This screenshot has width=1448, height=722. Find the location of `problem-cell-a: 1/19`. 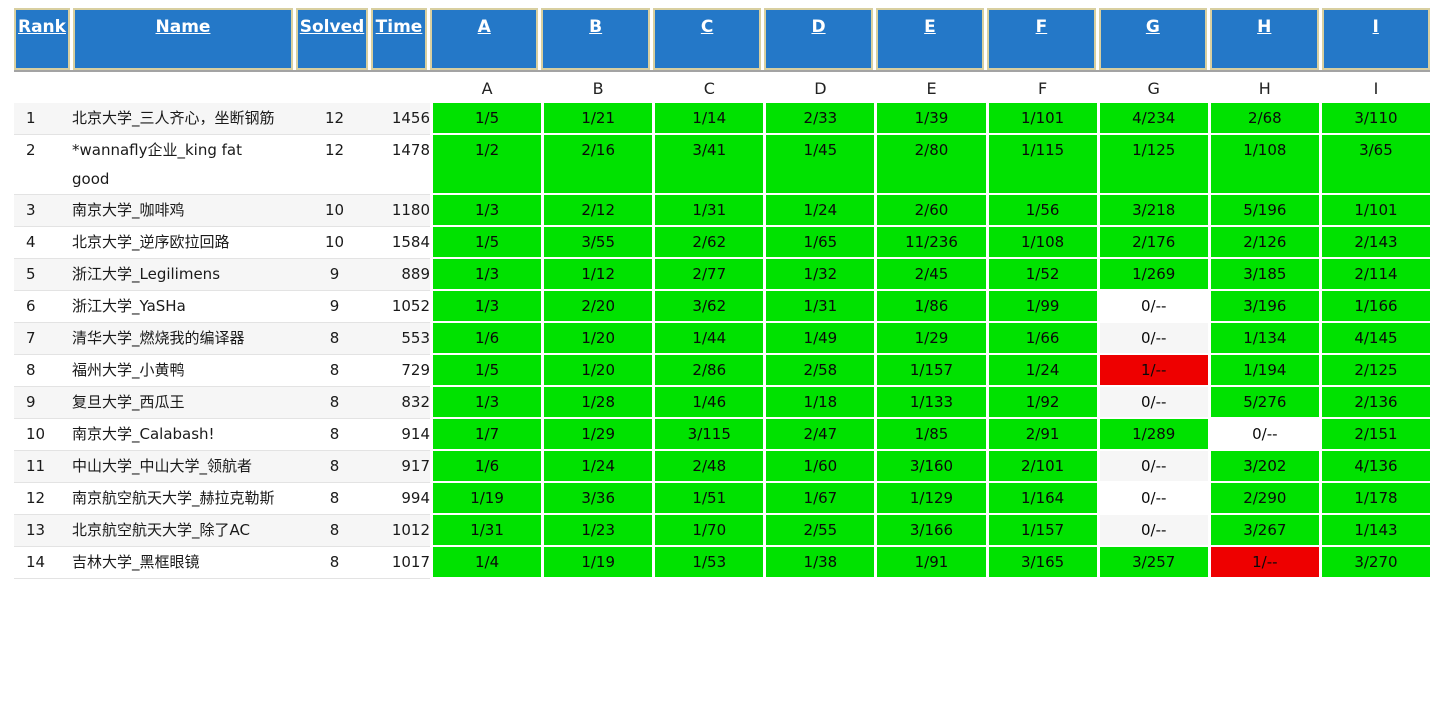

problem-cell-a: 1/19 is located at coordinates (487, 499).